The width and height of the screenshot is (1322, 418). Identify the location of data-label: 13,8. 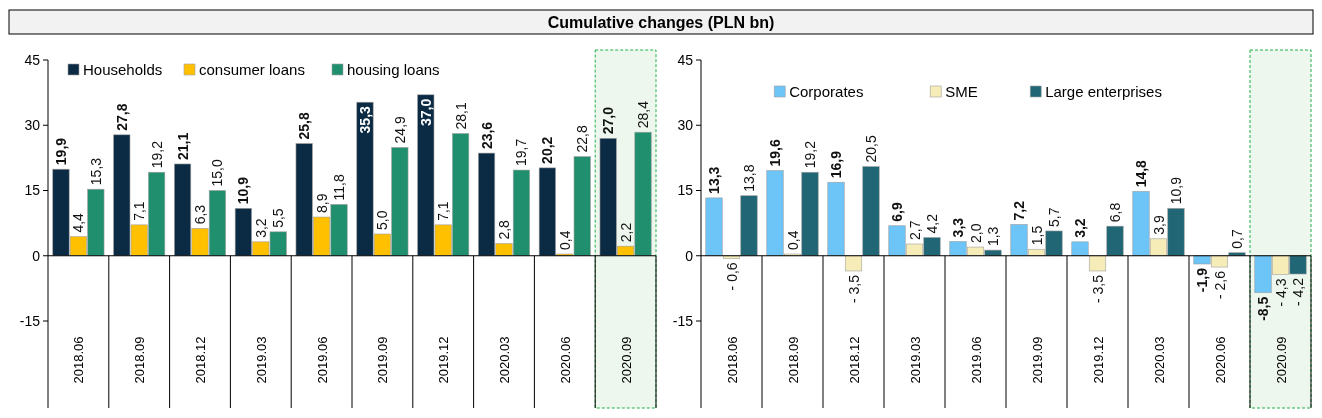
(748, 178).